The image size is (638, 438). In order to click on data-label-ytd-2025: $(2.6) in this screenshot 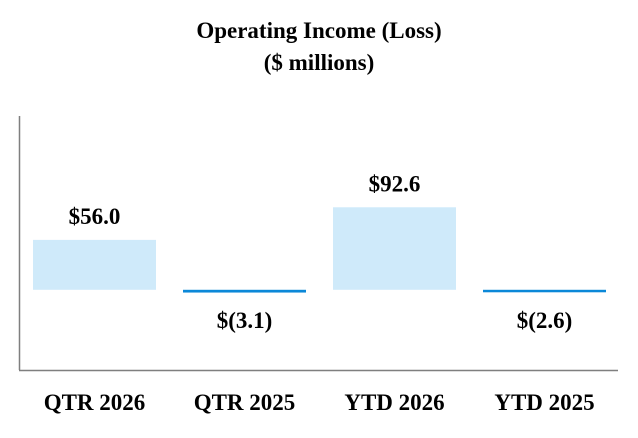, I will do `click(545, 320)`.